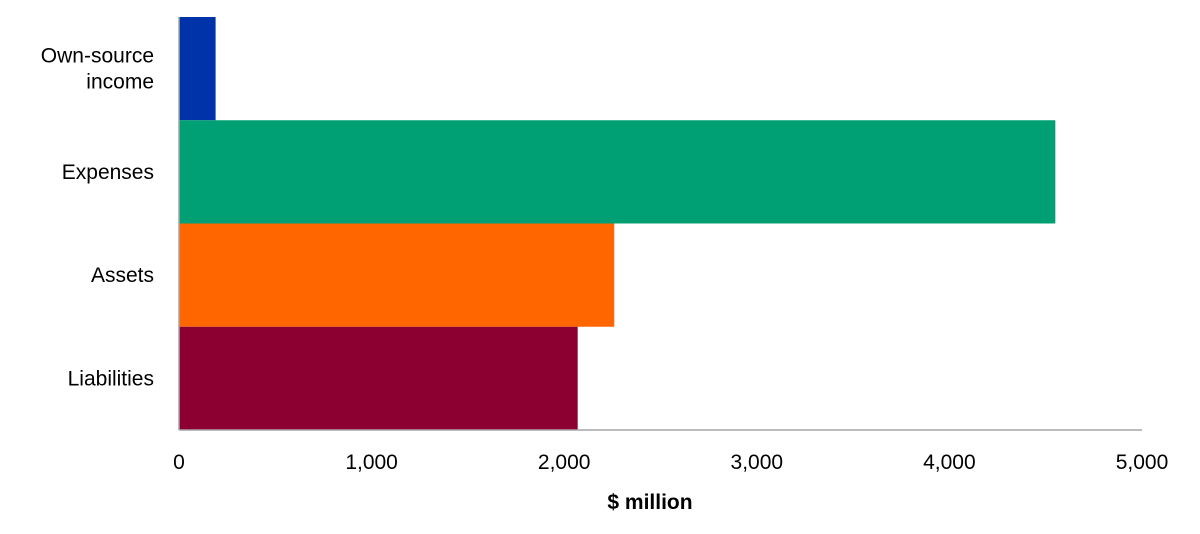 The height and width of the screenshot is (534, 1200). Describe the element at coordinates (949, 462) in the screenshot. I see `x-tick-label: 4,000` at that location.